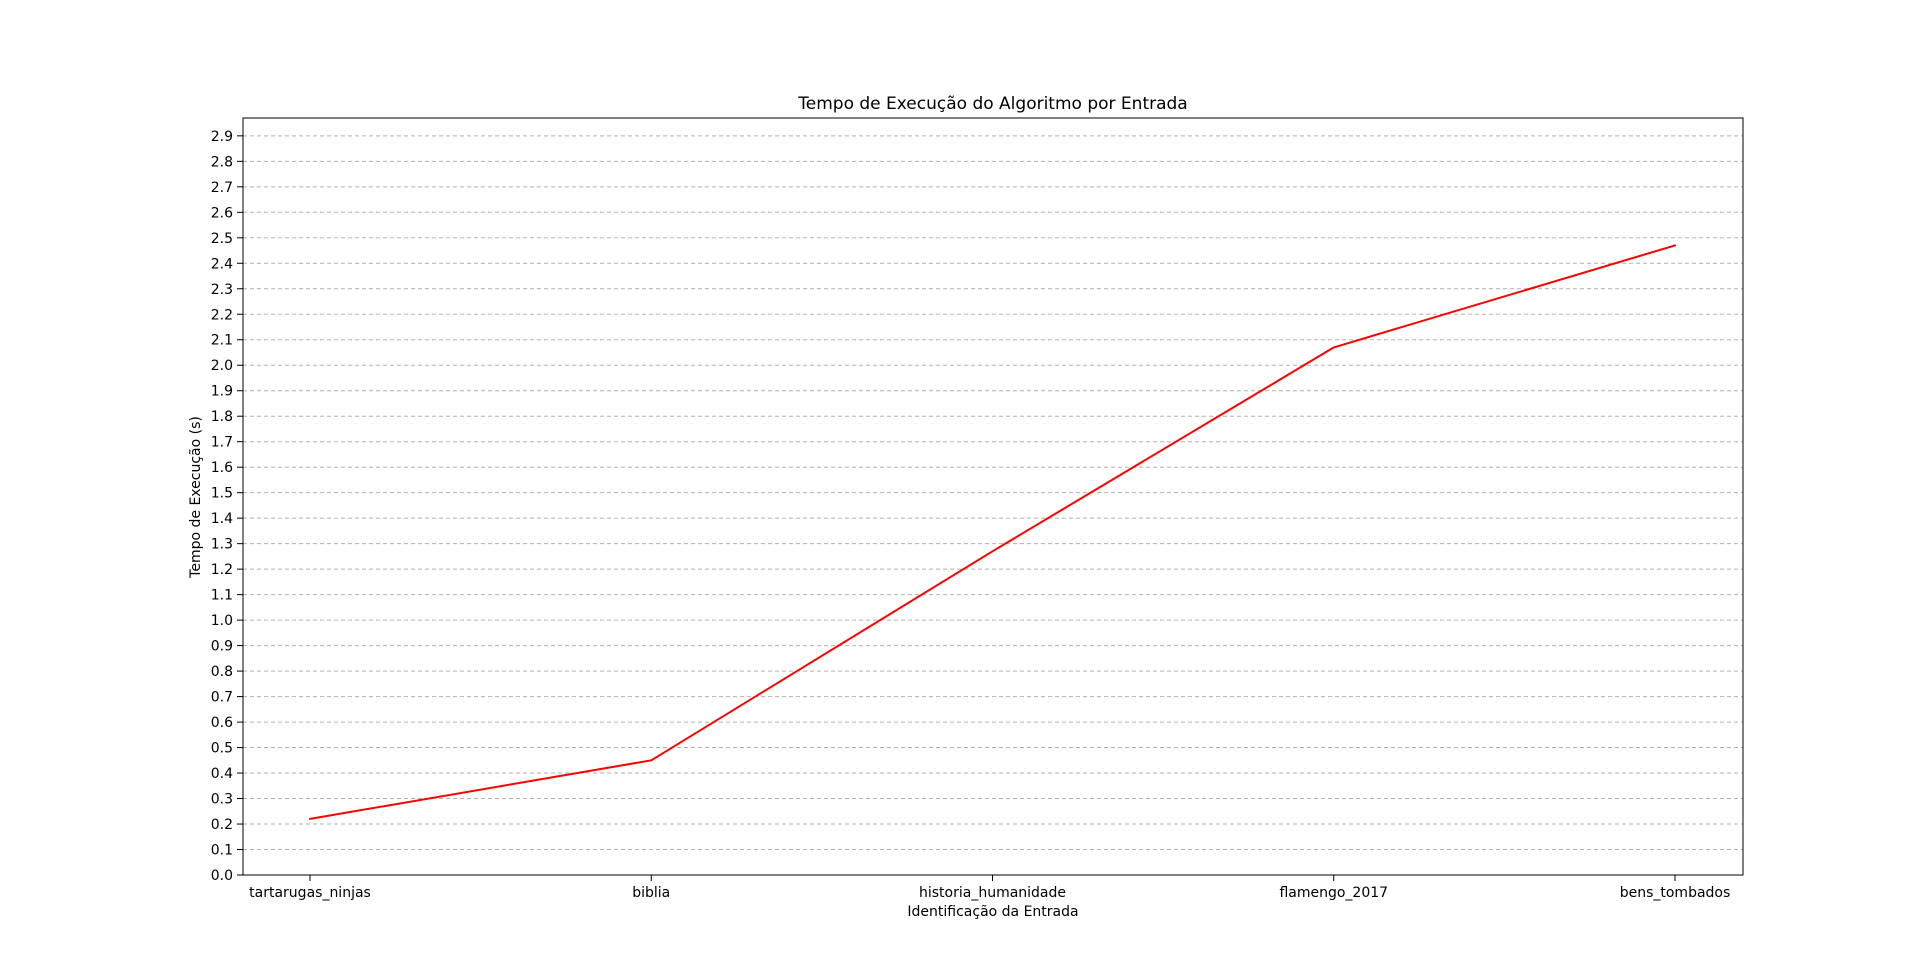 The height and width of the screenshot is (975, 1920). I want to click on y-tick-label: 1.9, so click(222, 392).